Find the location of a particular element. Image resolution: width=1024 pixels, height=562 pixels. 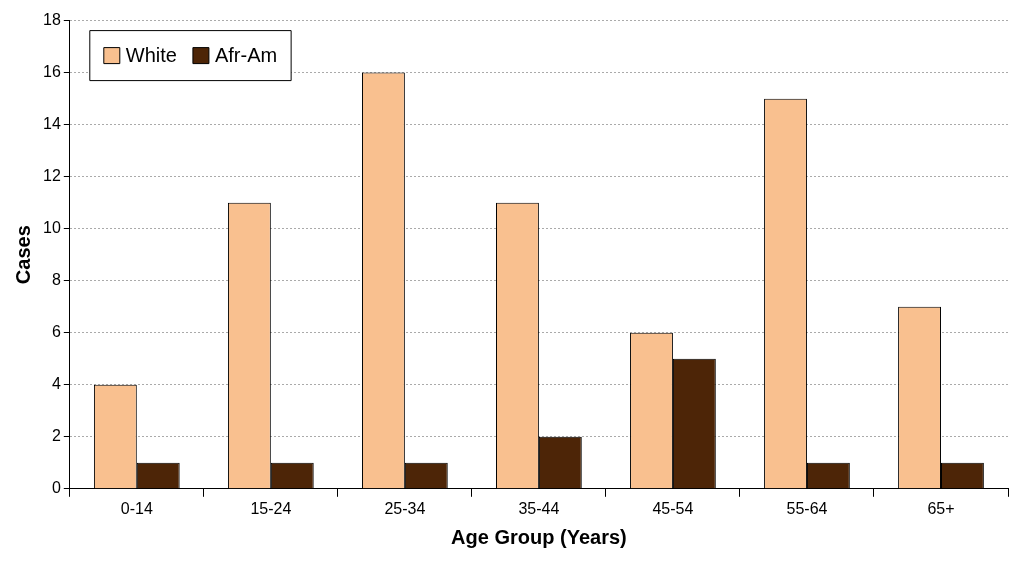

x-tick-label: 45-54 is located at coordinates (673, 508).